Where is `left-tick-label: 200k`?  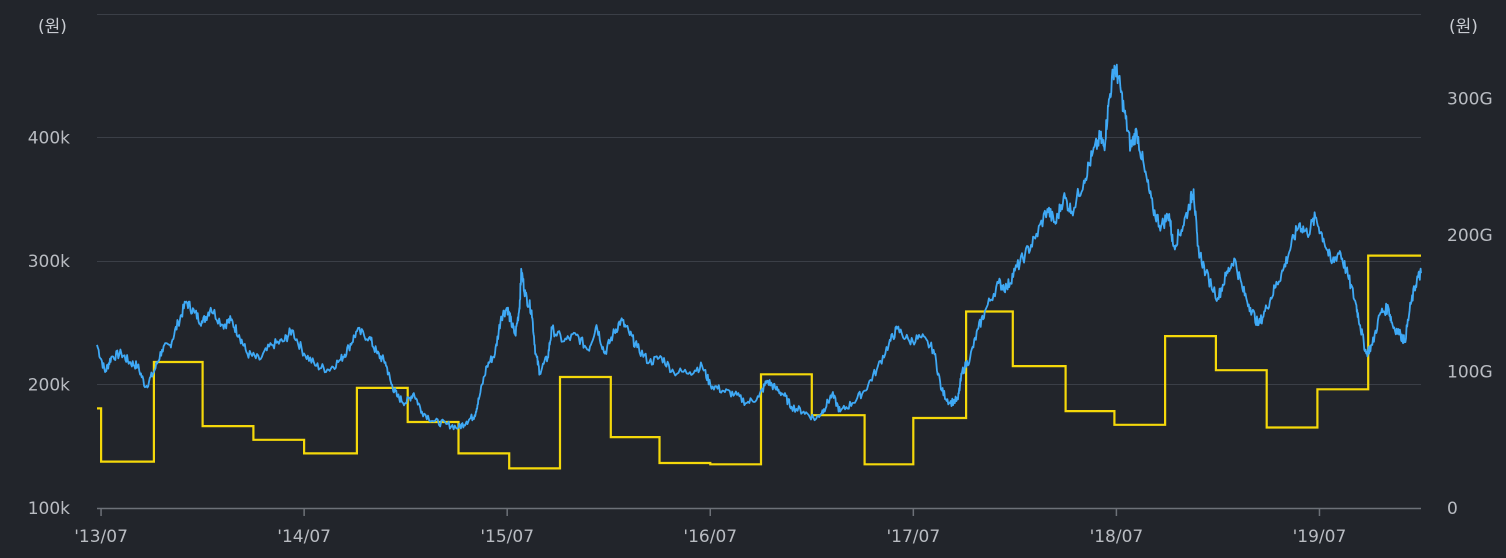 left-tick-label: 200k is located at coordinates (49, 385).